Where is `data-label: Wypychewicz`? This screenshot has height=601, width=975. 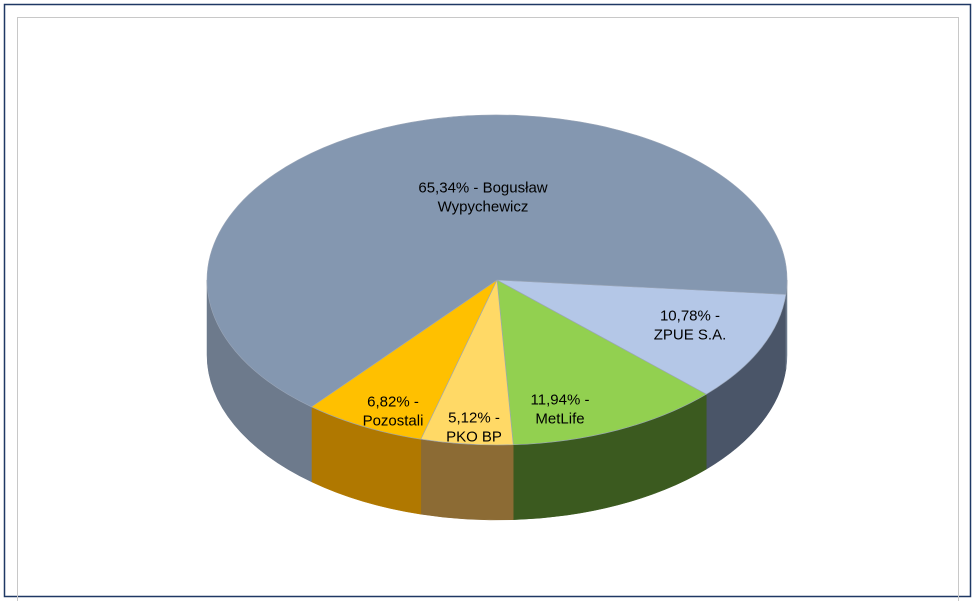
data-label: Wypychewicz is located at coordinates (483, 206).